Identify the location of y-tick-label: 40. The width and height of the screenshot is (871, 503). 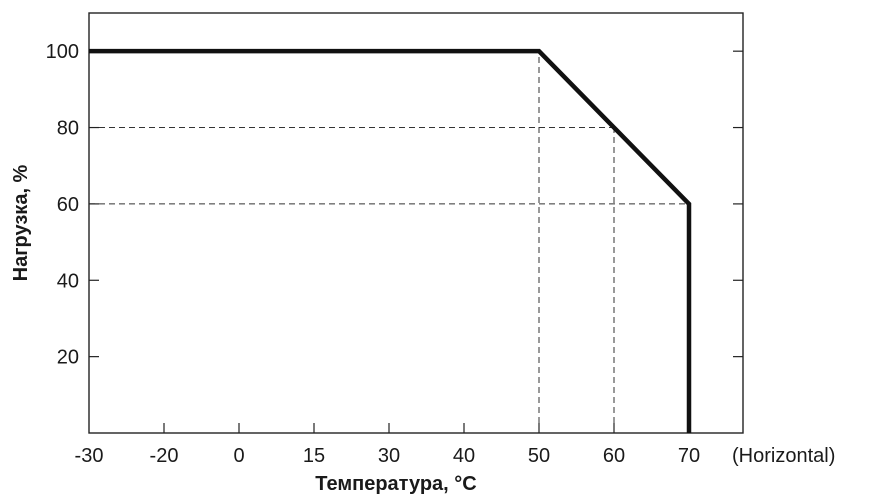
(68, 281).